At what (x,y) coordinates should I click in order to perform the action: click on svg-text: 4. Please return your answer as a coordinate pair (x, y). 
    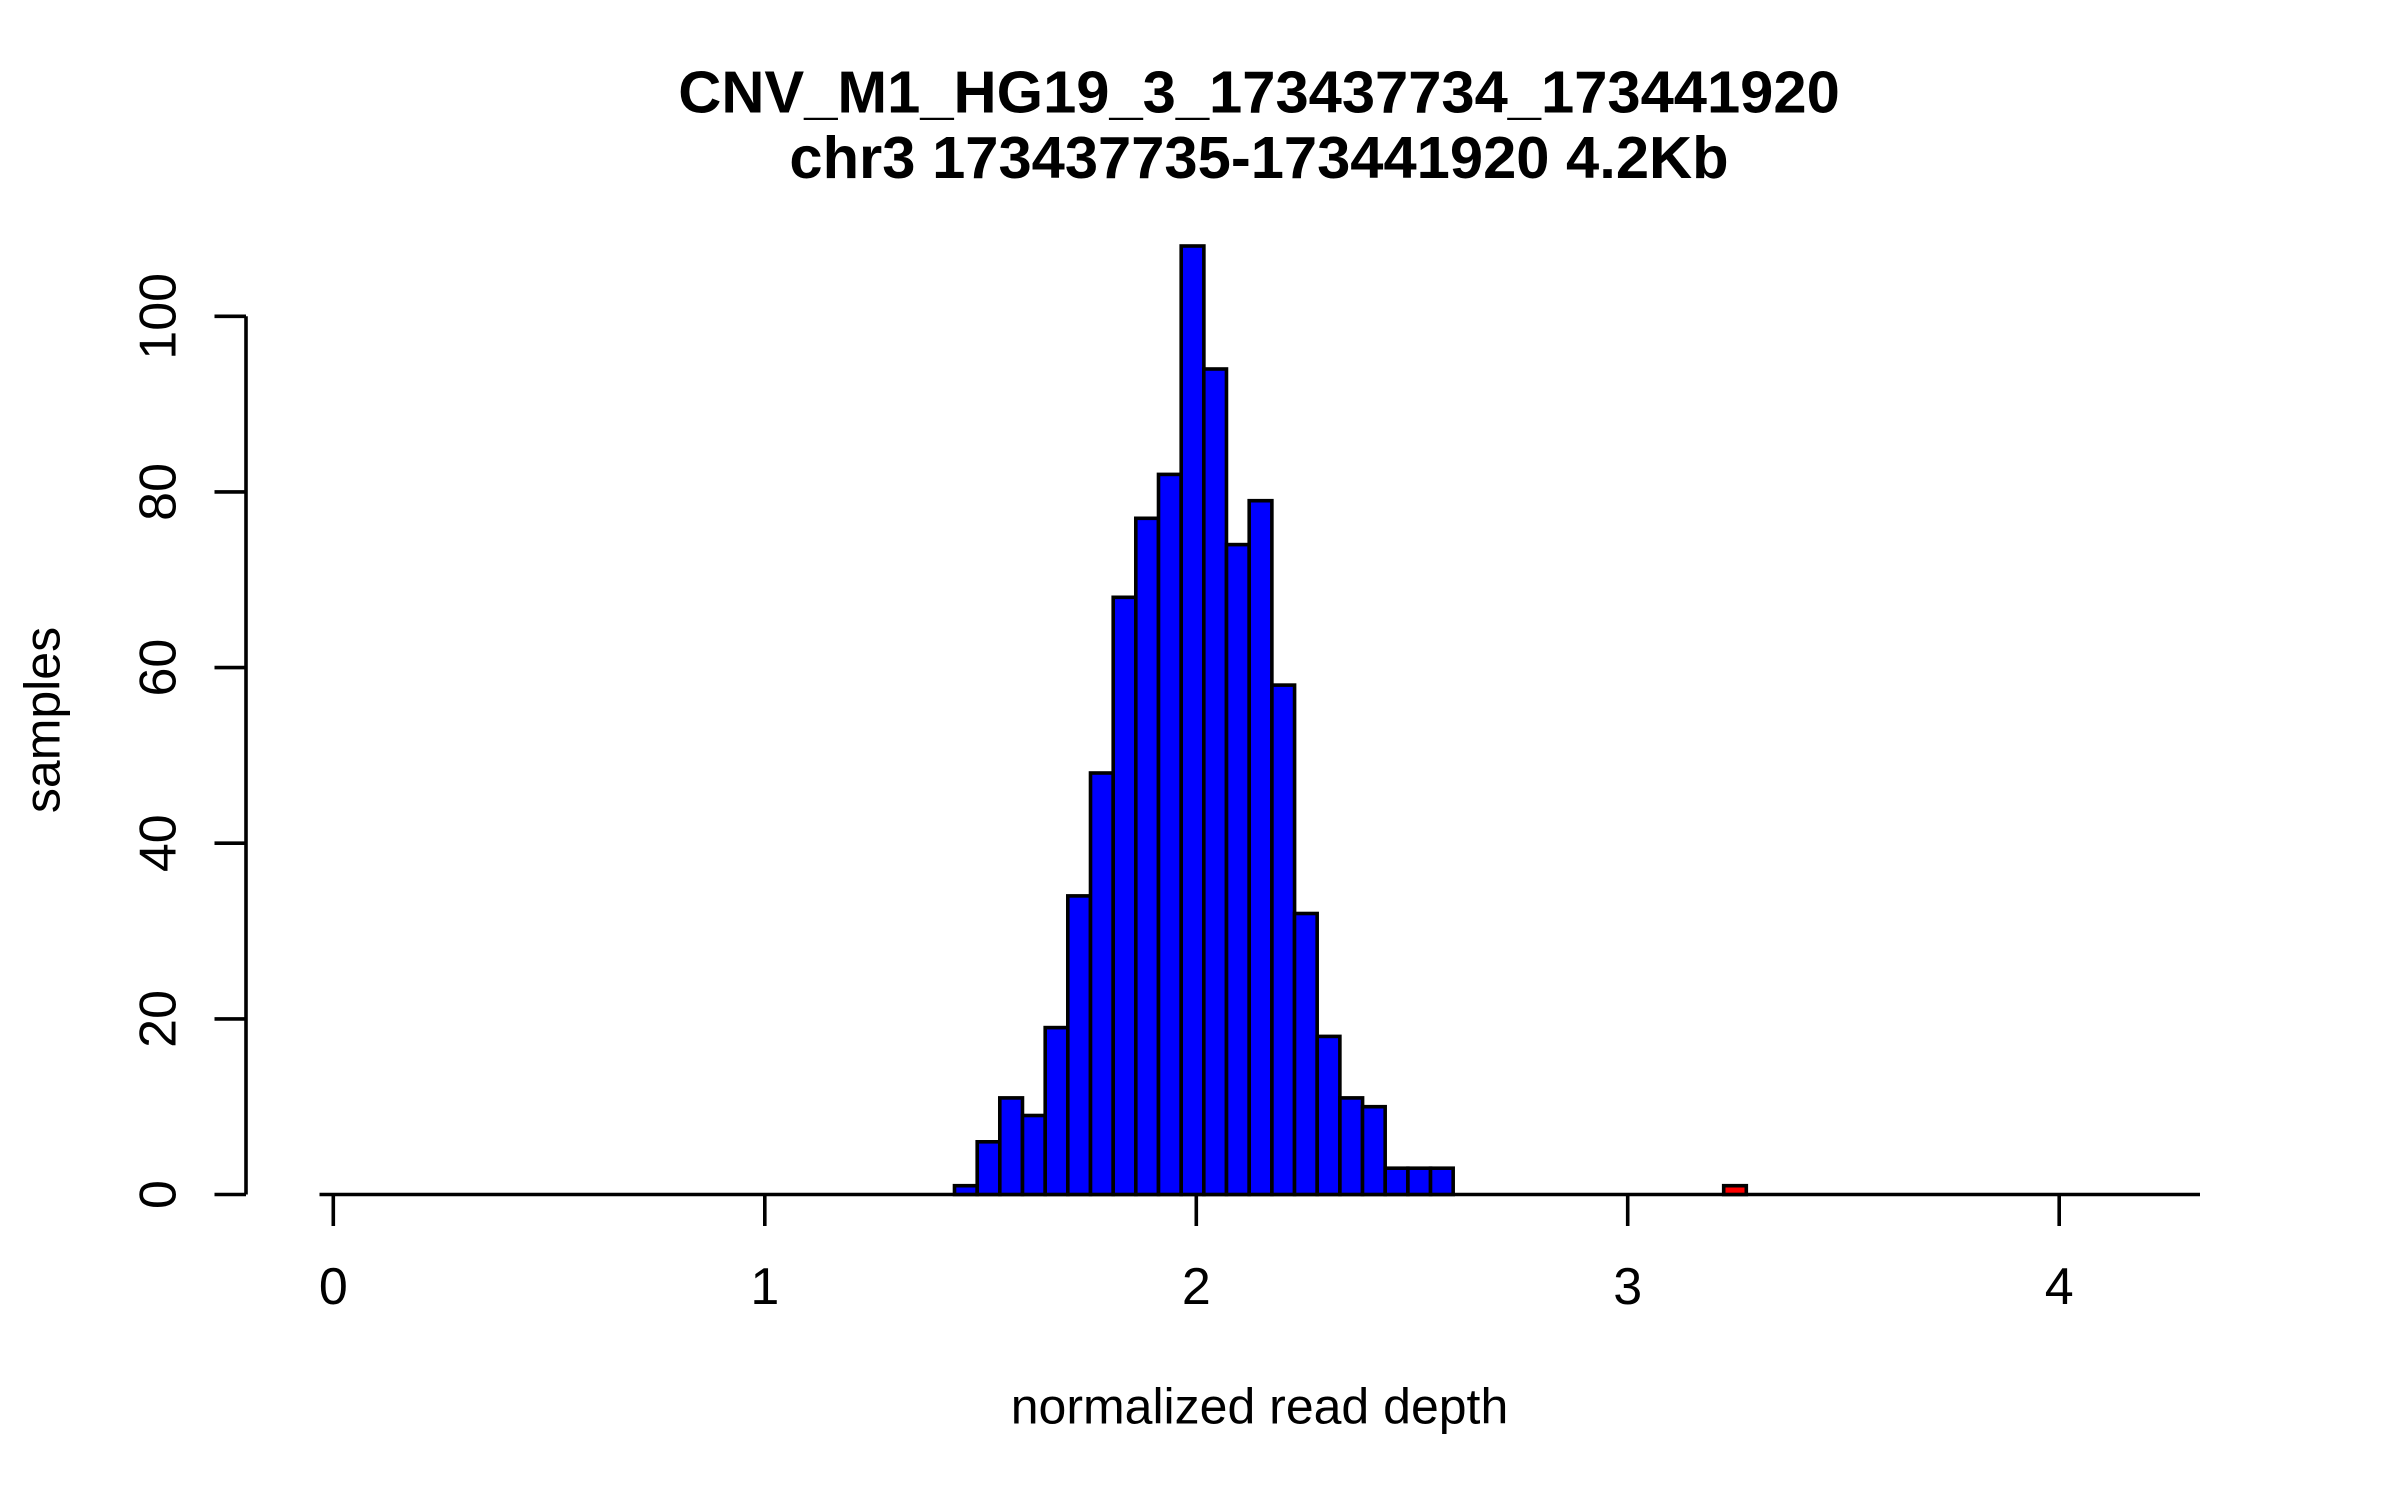
    Looking at the image, I should click on (2059, 1287).